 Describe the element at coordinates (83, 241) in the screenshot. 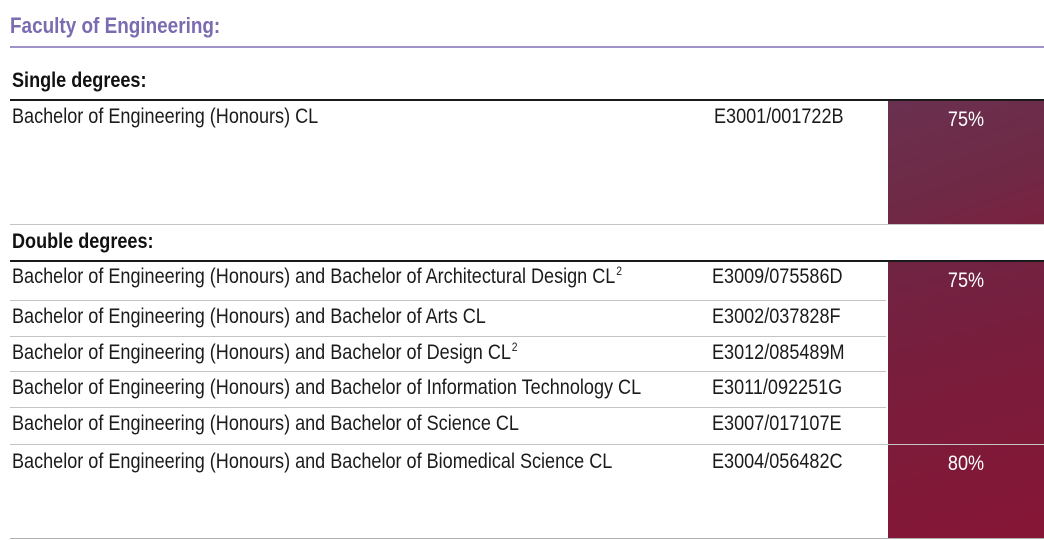

I see `double-degrees-heading: Double degrees:` at that location.